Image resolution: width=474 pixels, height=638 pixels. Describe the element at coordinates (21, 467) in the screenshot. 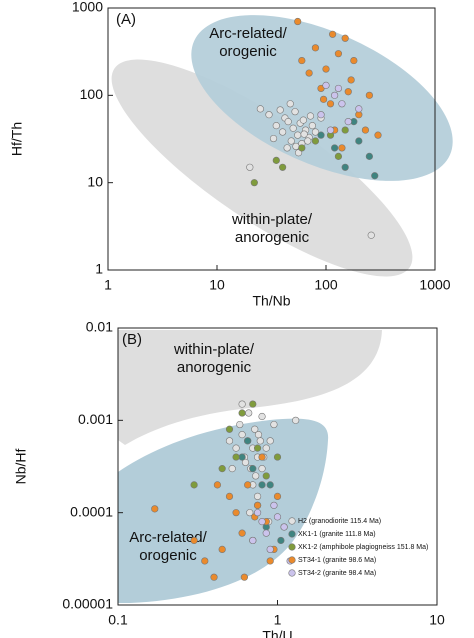

I see `y-axis-label: Nb/Hf` at that location.